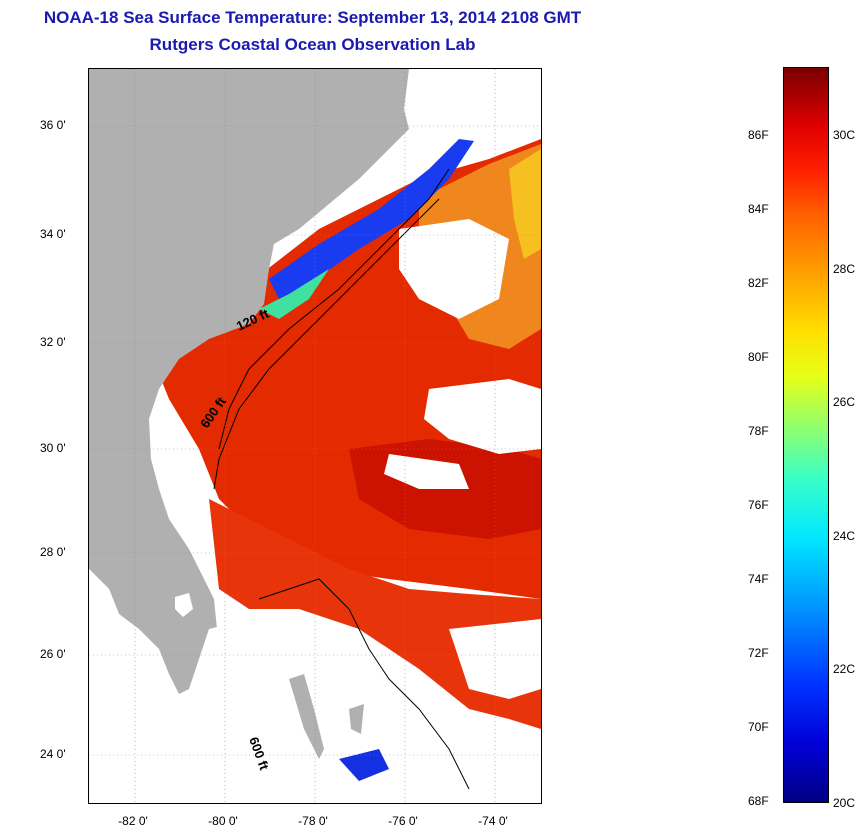  Describe the element at coordinates (758, 431) in the screenshot. I see `colorbar-f-label-78: 78F` at that location.